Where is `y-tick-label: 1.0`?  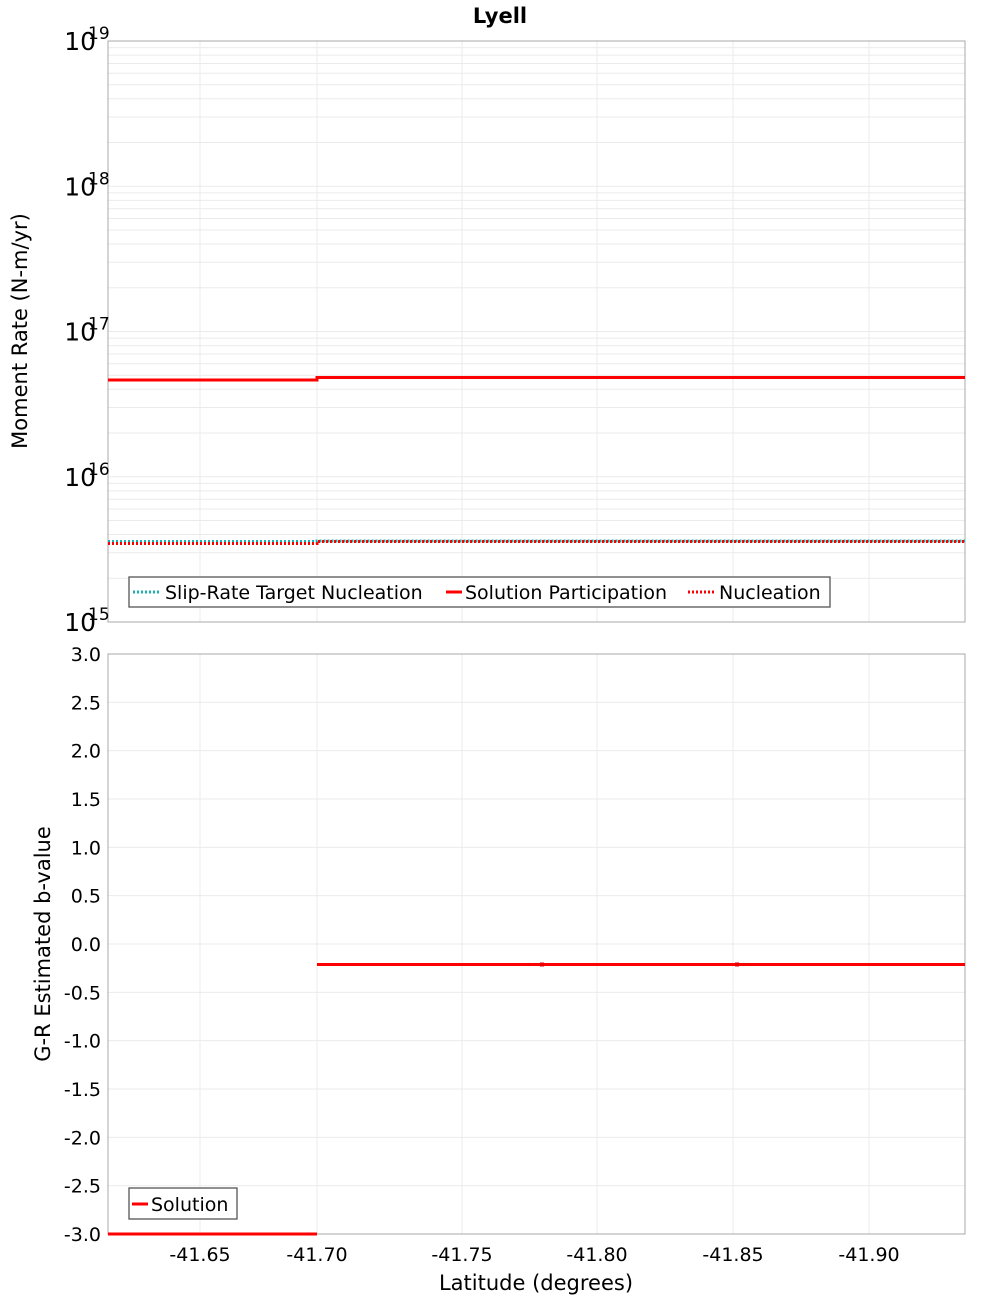
y-tick-label: 1.0 is located at coordinates (86, 848).